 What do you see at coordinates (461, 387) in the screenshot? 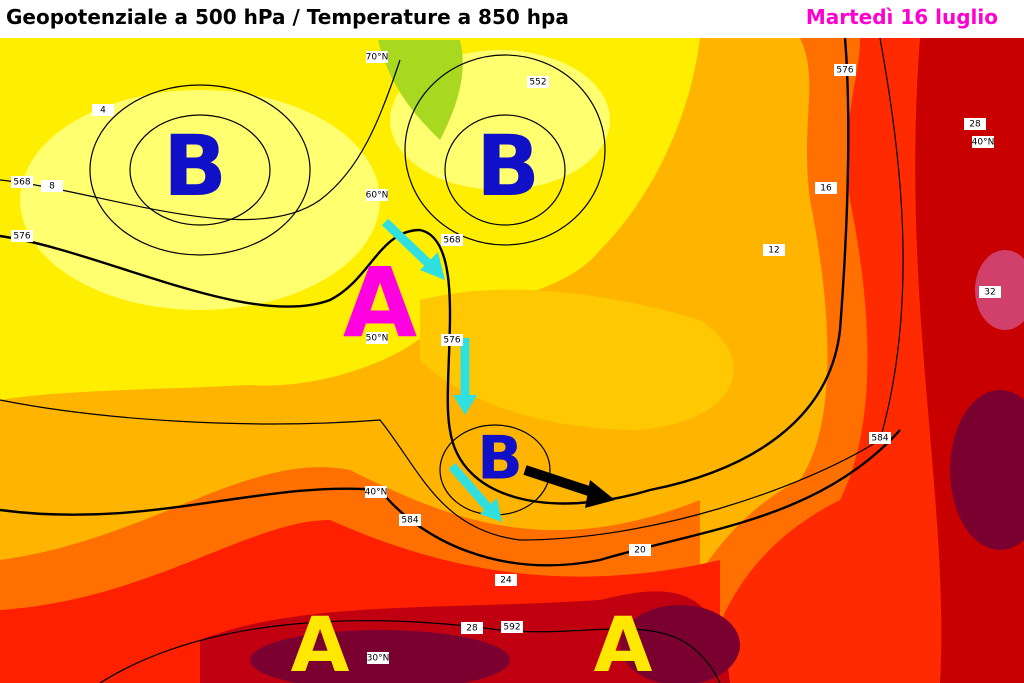
I see `arrowheads` at bounding box center [461, 387].